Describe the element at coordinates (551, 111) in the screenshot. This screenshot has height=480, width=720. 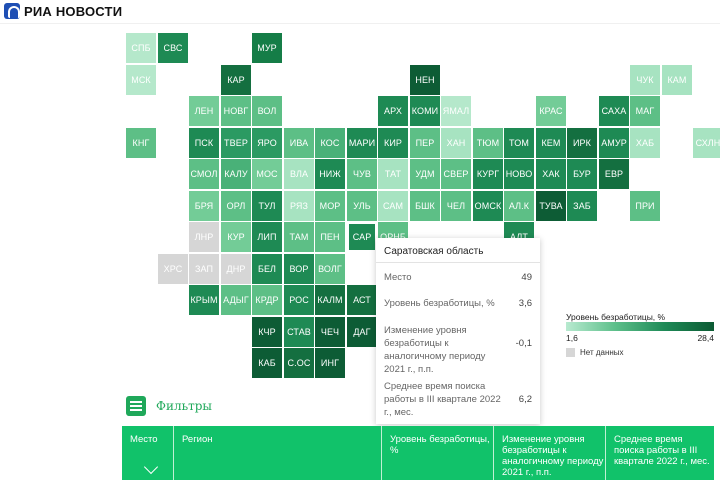
I see `region-tile: КРАС` at that location.